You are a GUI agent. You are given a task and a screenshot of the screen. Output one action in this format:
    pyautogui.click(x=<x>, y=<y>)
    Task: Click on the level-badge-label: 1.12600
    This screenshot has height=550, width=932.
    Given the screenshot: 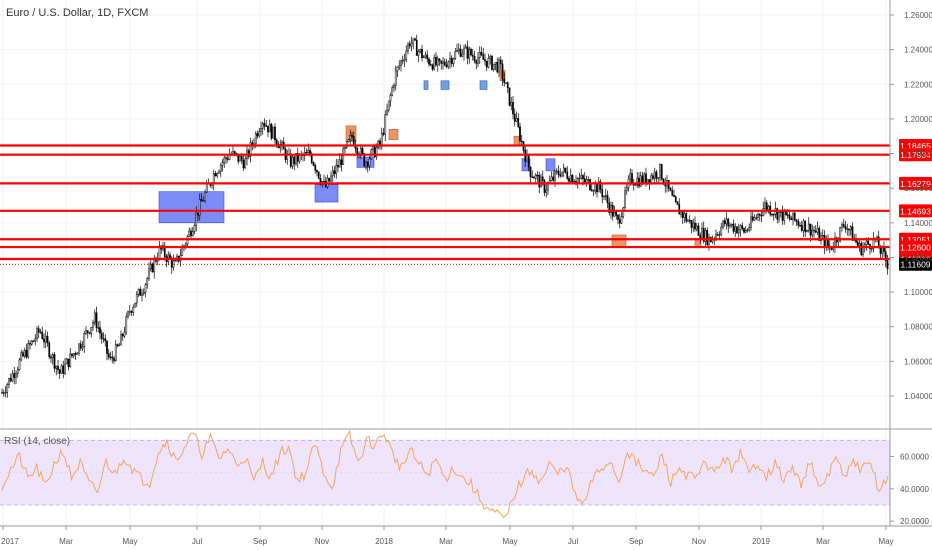 What is the action you would take?
    pyautogui.click(x=915, y=248)
    